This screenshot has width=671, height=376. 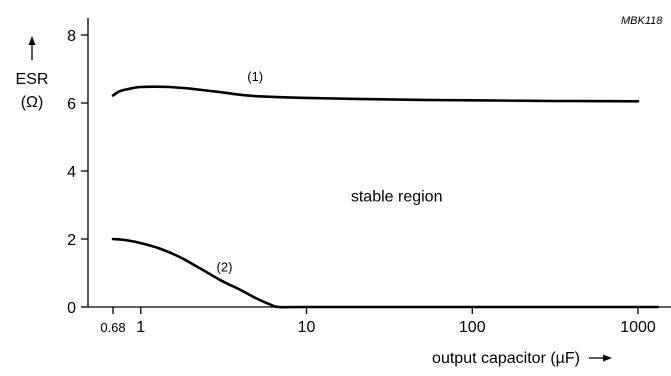 What do you see at coordinates (255, 76) in the screenshot?
I see `curve-label-1: (1)` at bounding box center [255, 76].